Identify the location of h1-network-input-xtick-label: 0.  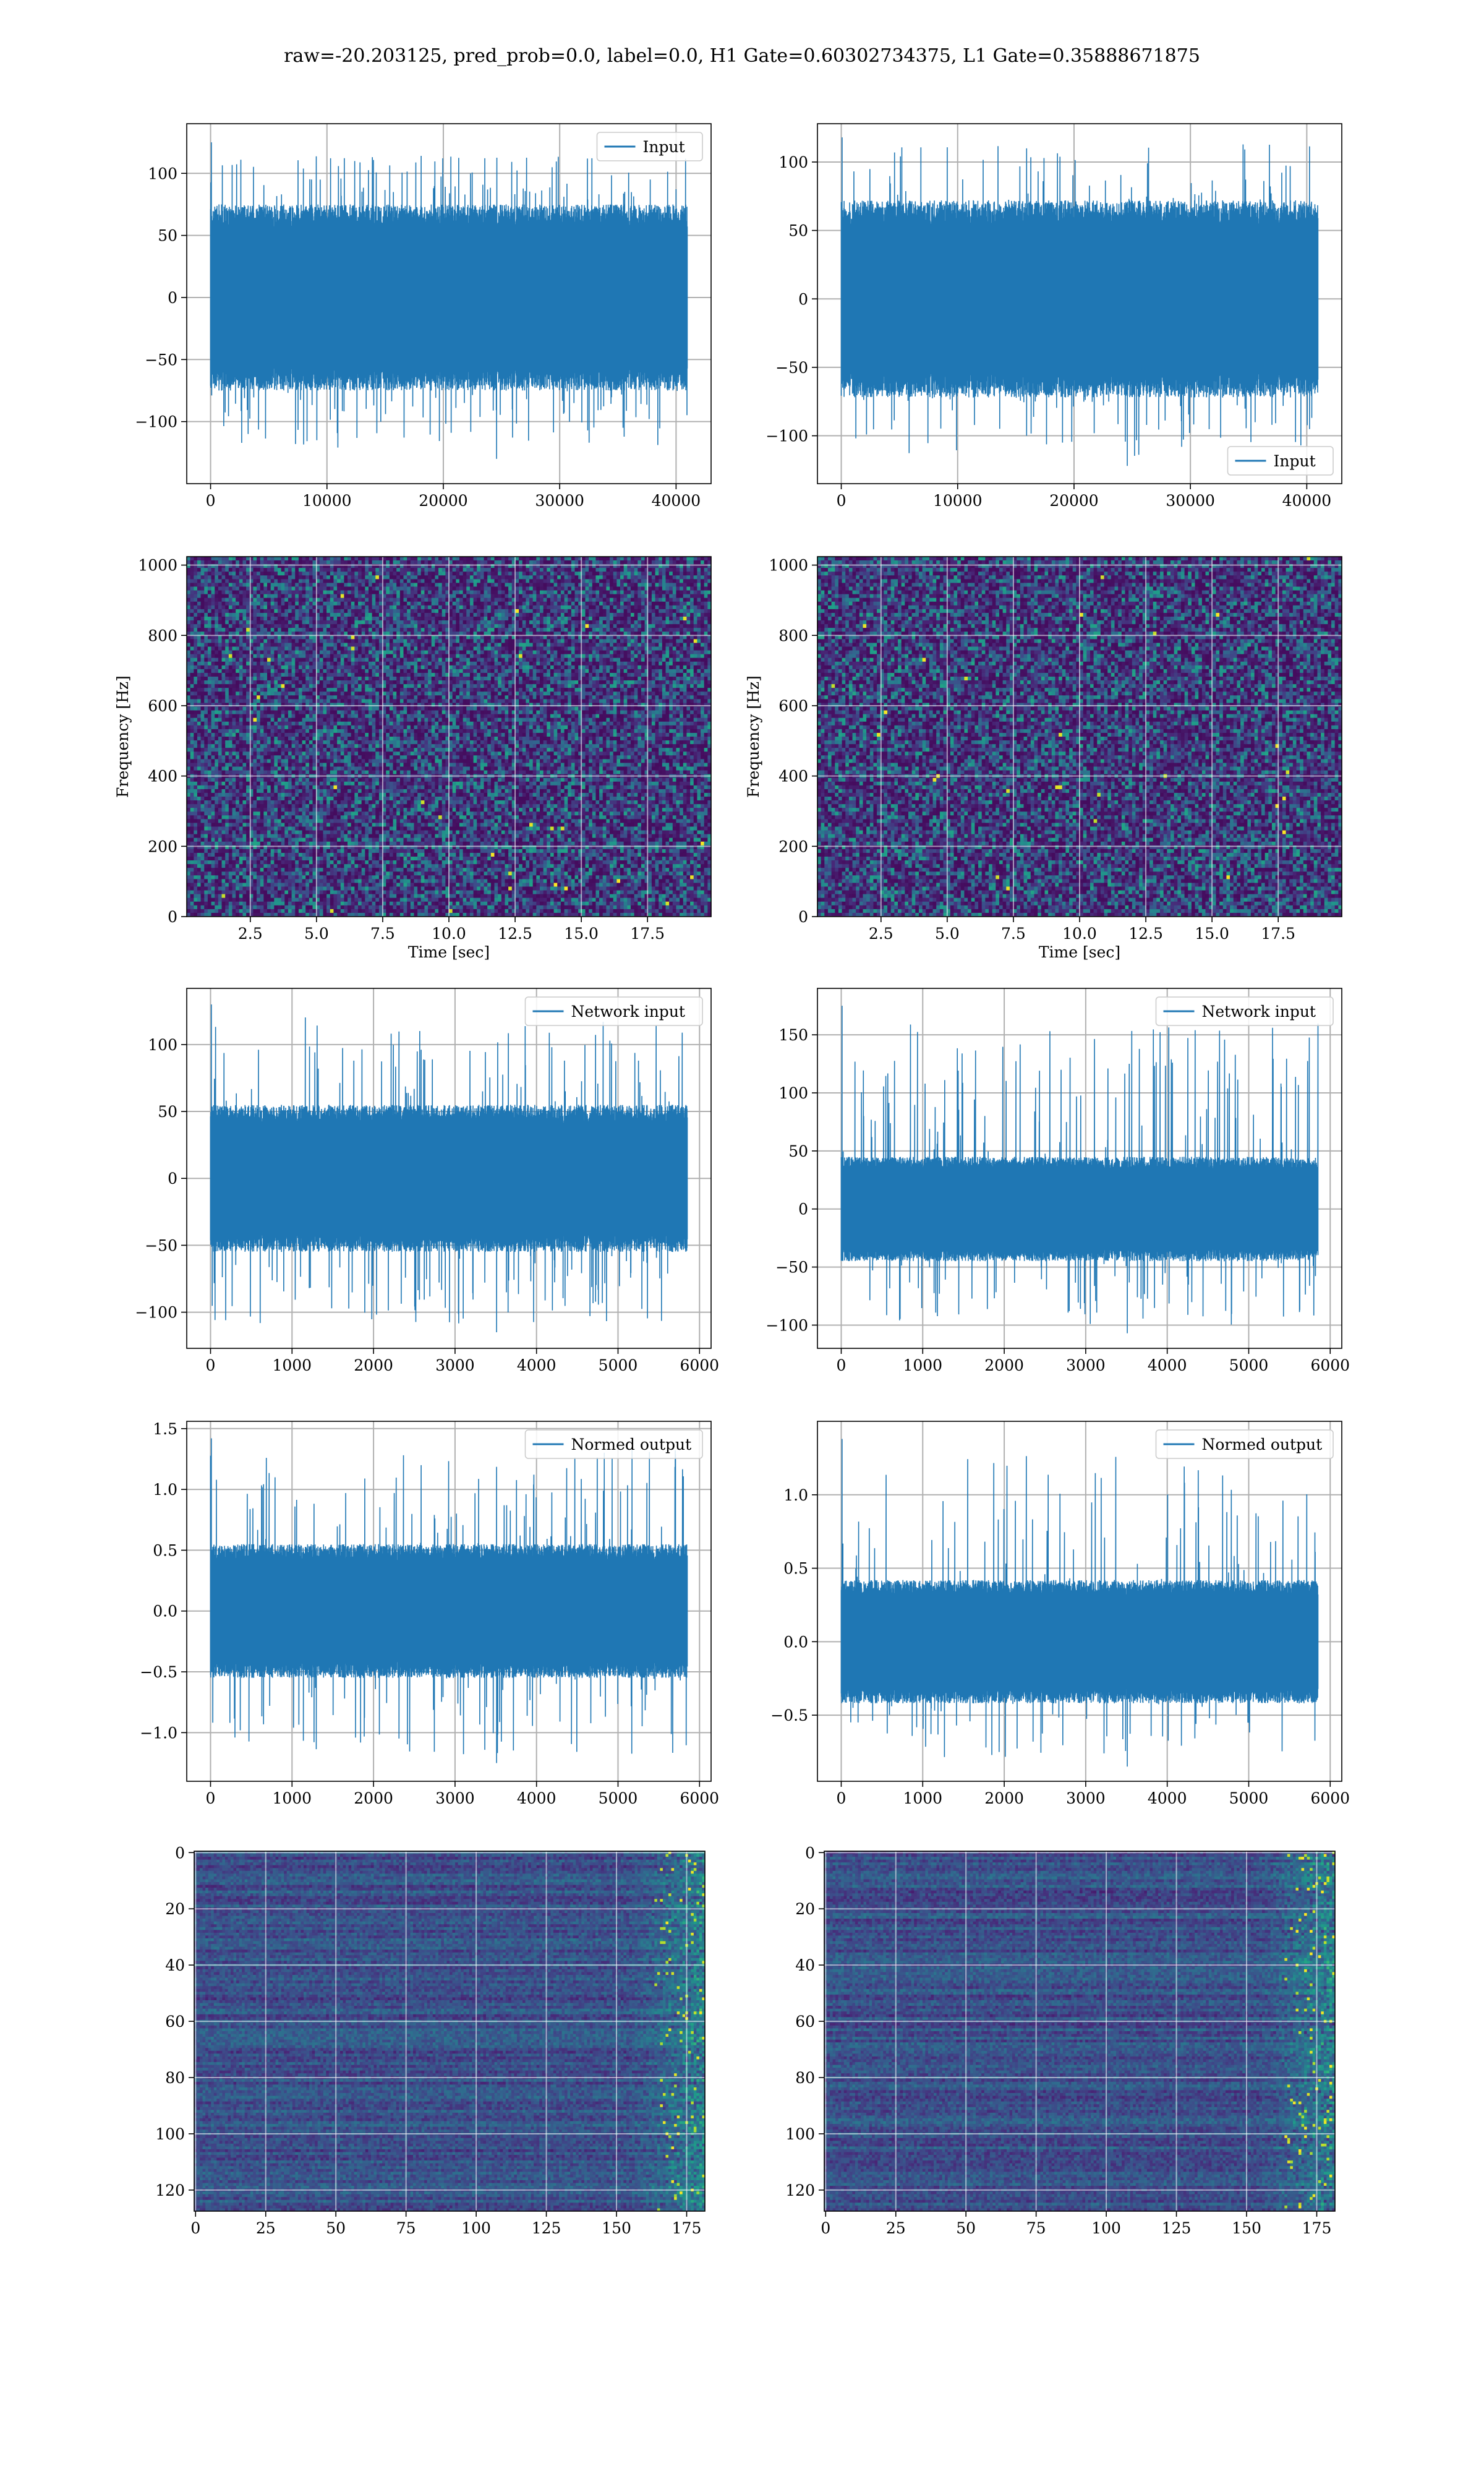
(211, 1365).